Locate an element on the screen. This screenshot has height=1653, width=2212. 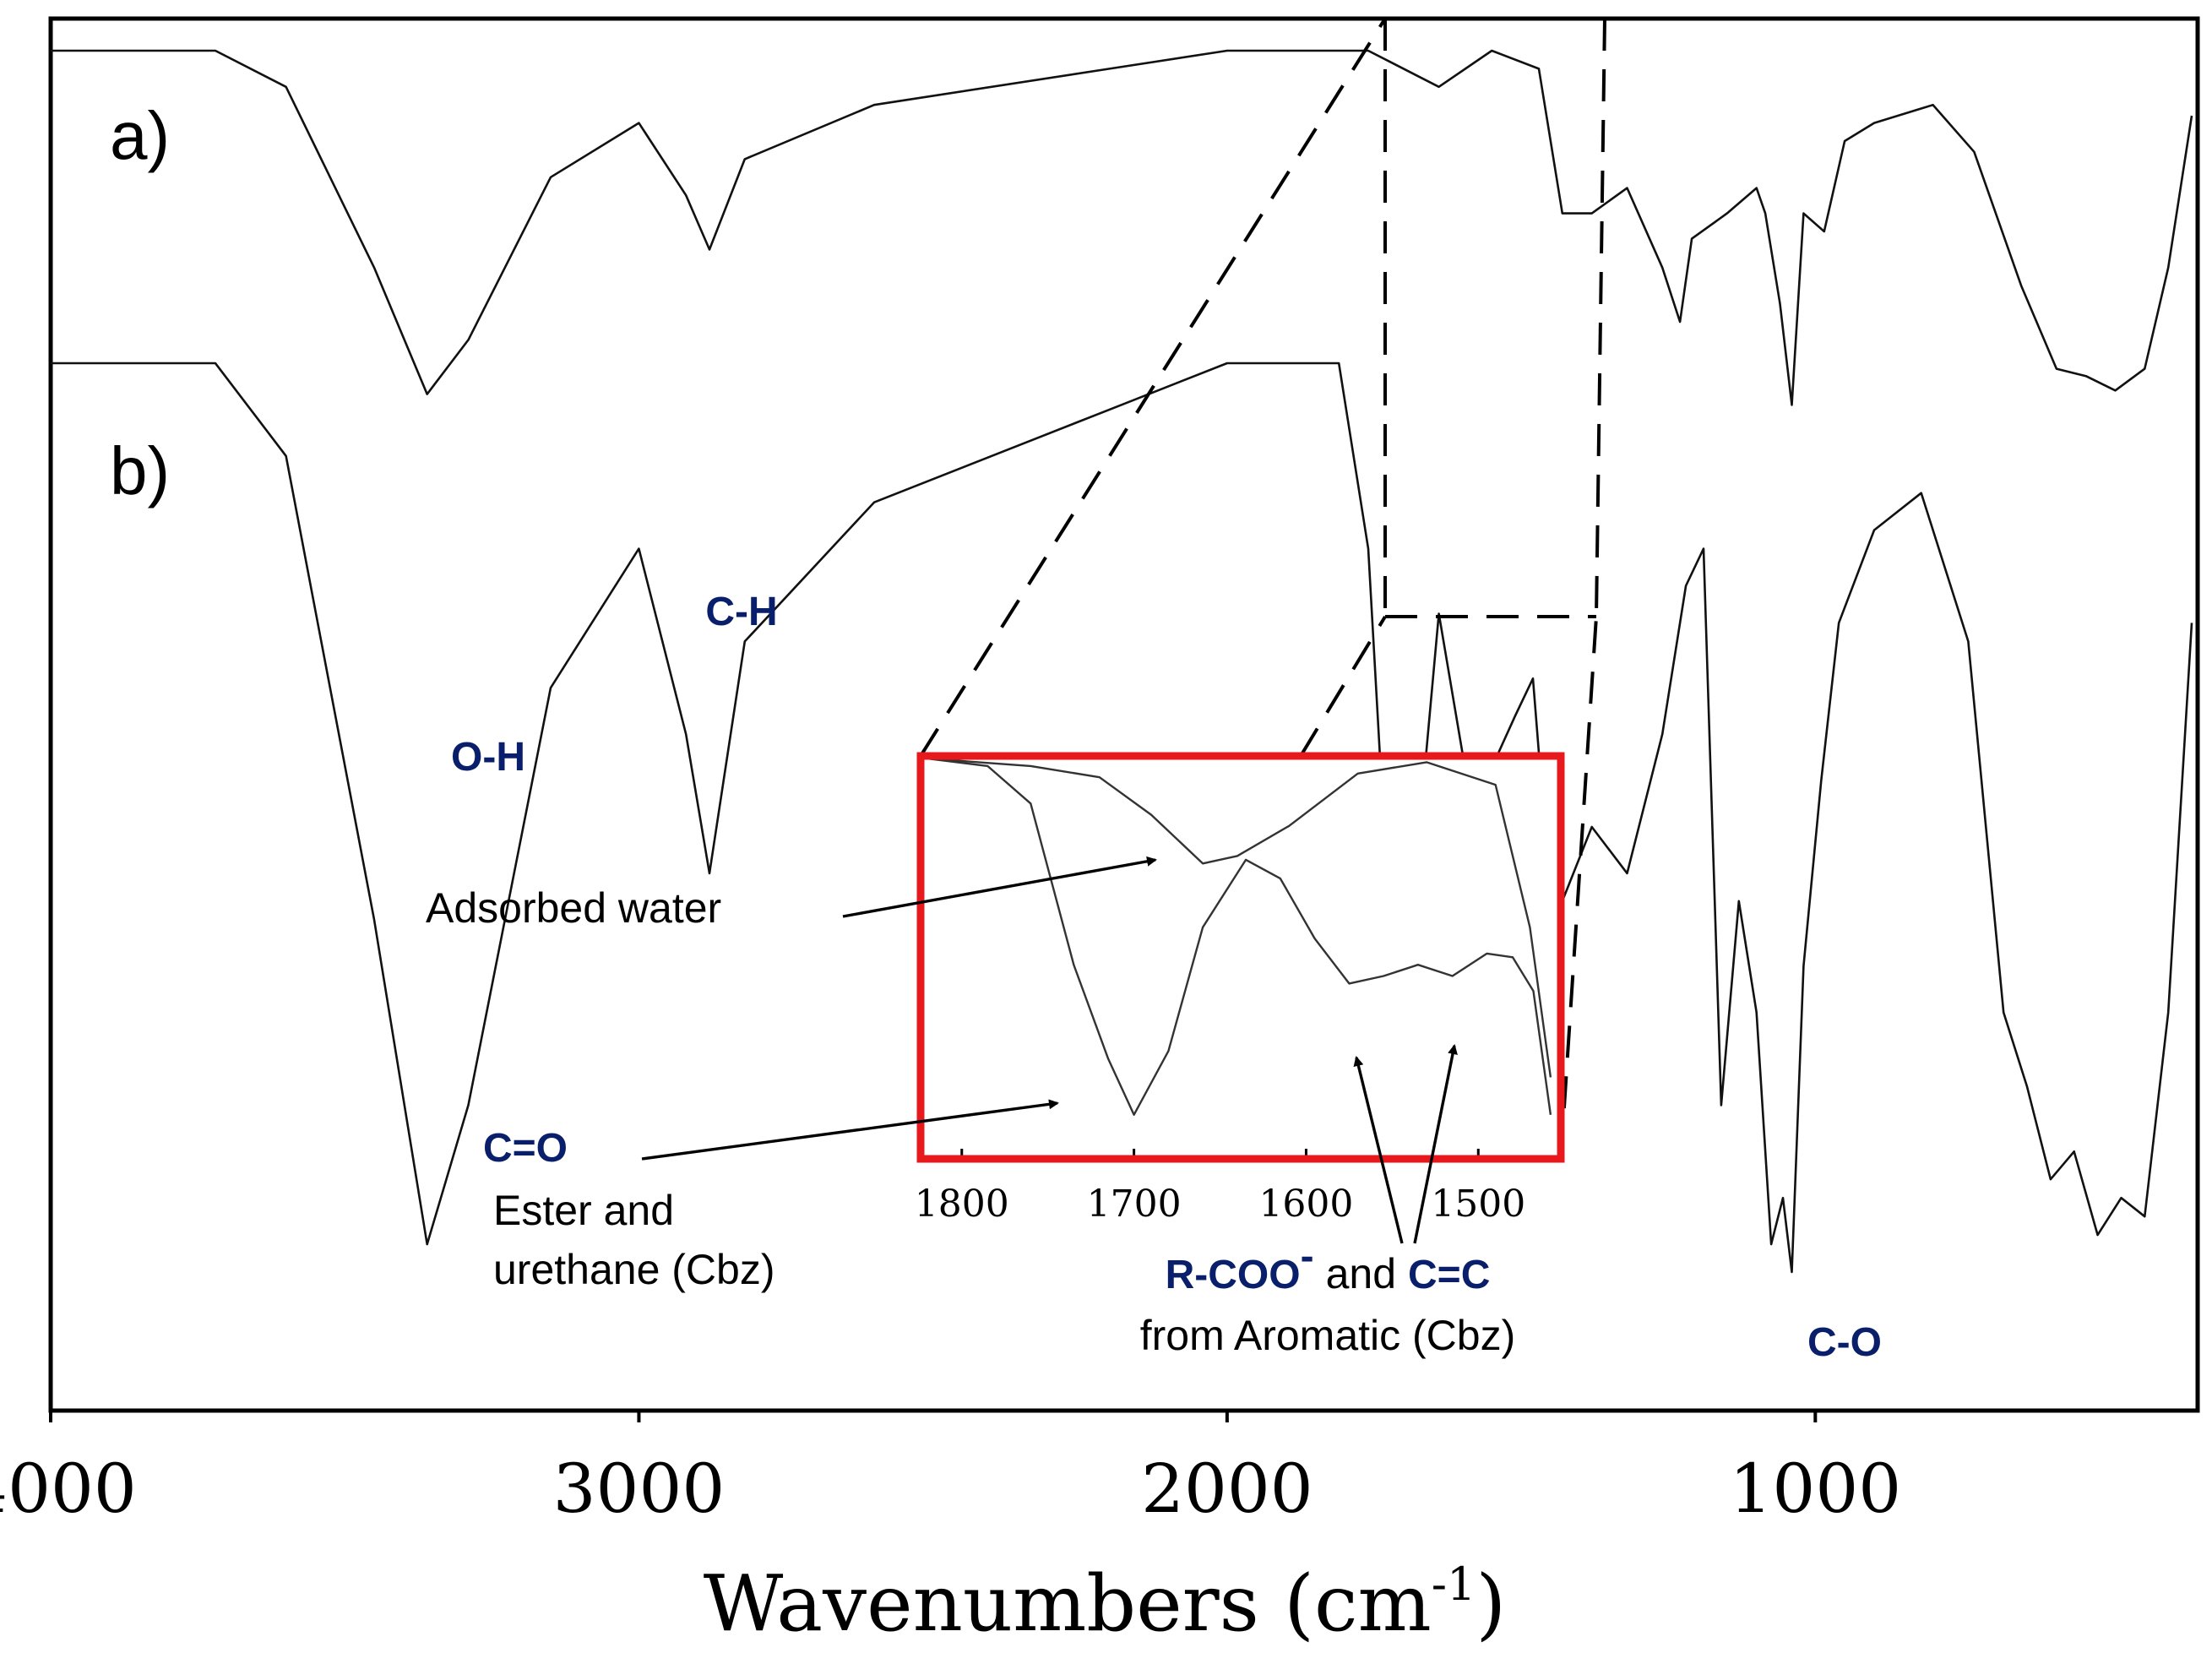
inset-tick-label-1800: 1800 is located at coordinates (962, 1204).